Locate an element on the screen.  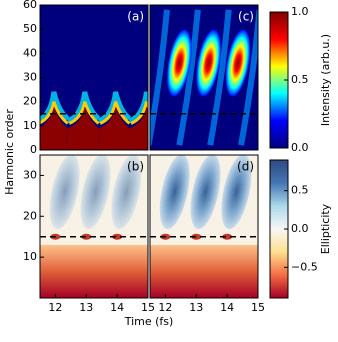
colorbar-label: Ellipticity is located at coordinates (325, 228).